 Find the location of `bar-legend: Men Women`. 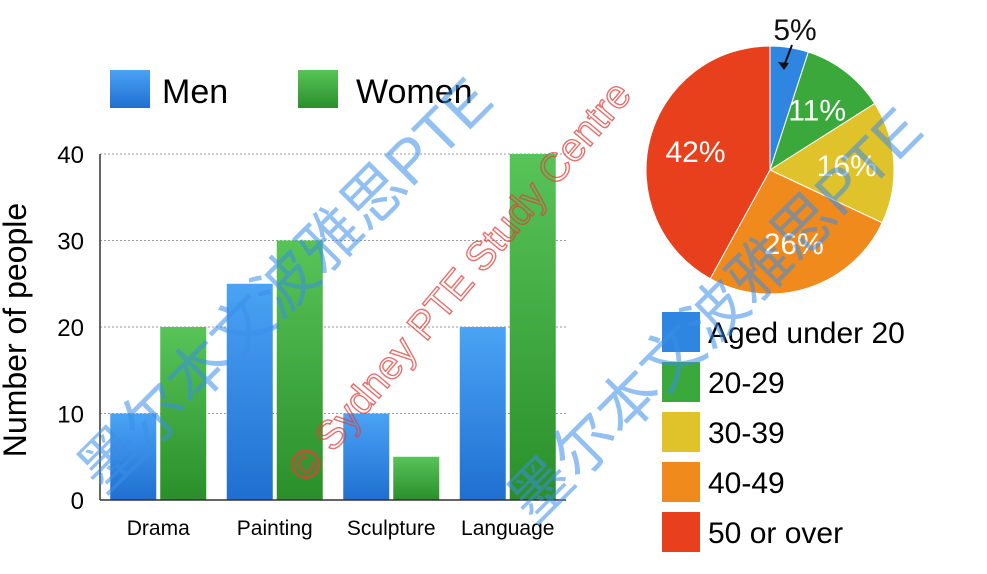

bar-legend: Men Women is located at coordinates (291, 90).